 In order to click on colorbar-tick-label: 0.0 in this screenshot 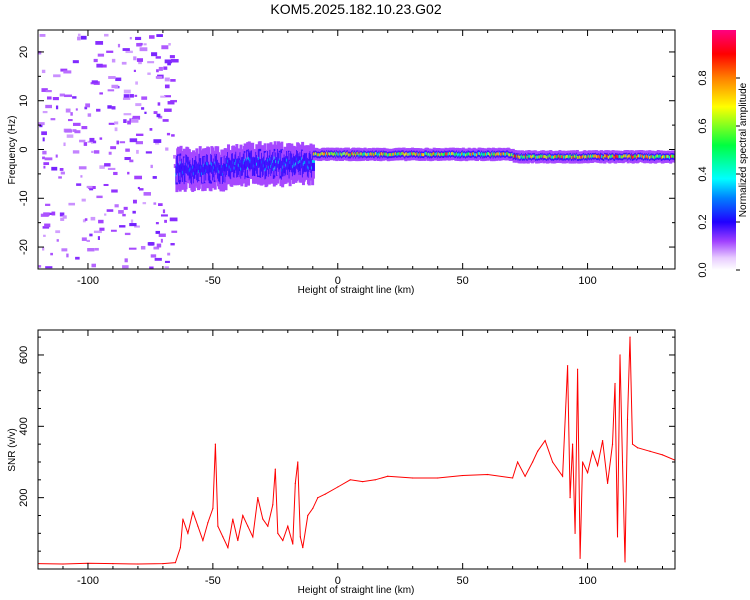, I will do `click(703, 269)`.